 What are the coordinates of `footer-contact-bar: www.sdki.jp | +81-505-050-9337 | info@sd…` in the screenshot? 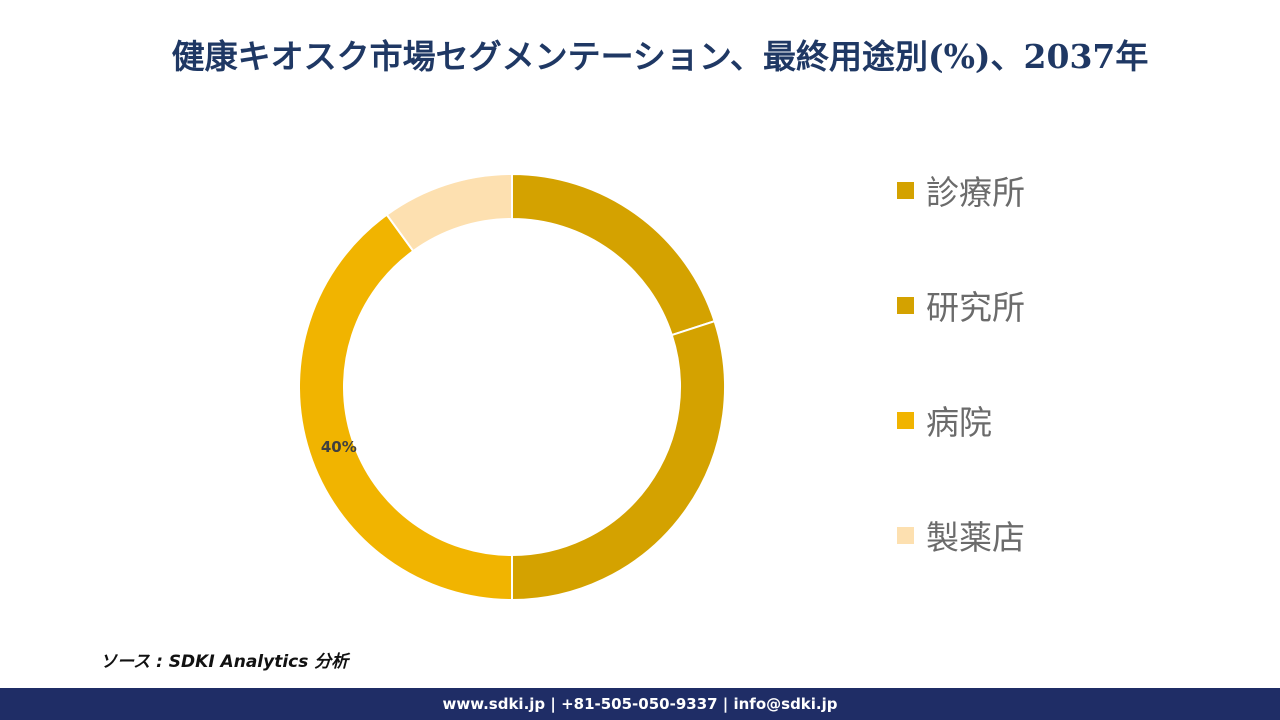 It's located at (640, 704).